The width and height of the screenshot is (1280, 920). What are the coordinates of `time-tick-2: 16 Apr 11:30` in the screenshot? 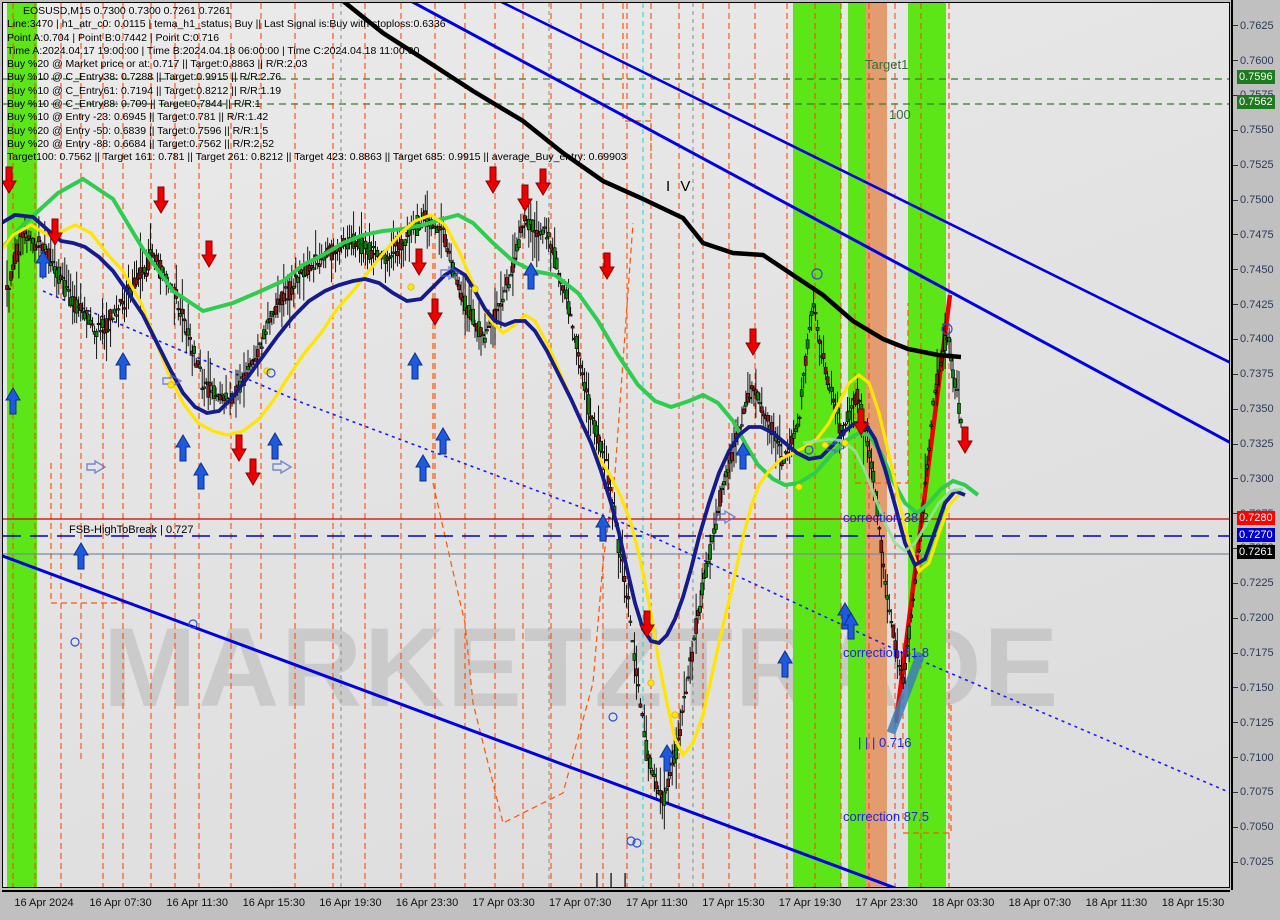 It's located at (197, 903).